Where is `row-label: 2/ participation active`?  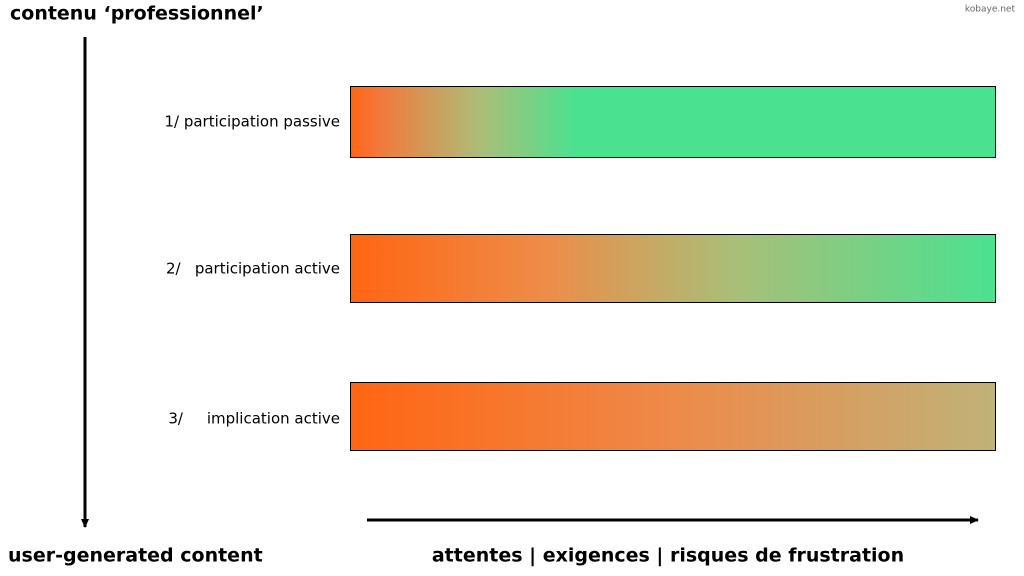 row-label: 2/ participation active is located at coordinates (253, 269).